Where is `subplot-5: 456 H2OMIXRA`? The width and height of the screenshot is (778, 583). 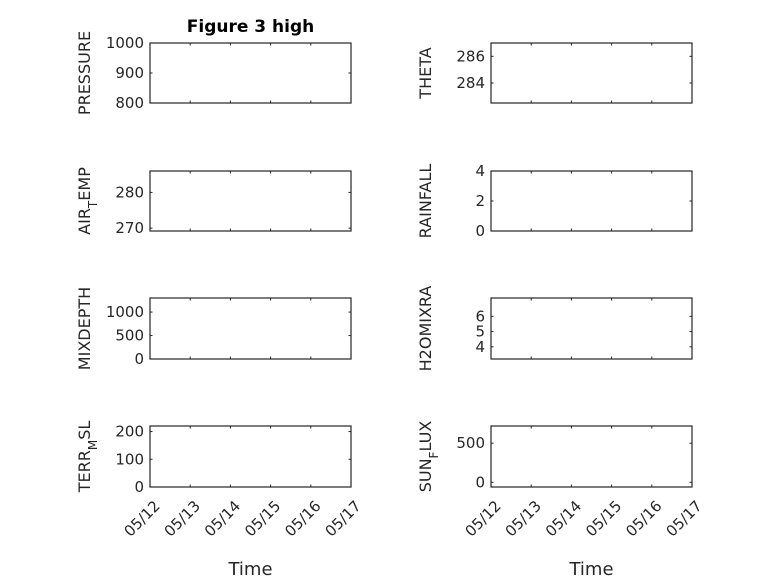
subplot-5: 456 H2OMIXRA is located at coordinates (554, 329).